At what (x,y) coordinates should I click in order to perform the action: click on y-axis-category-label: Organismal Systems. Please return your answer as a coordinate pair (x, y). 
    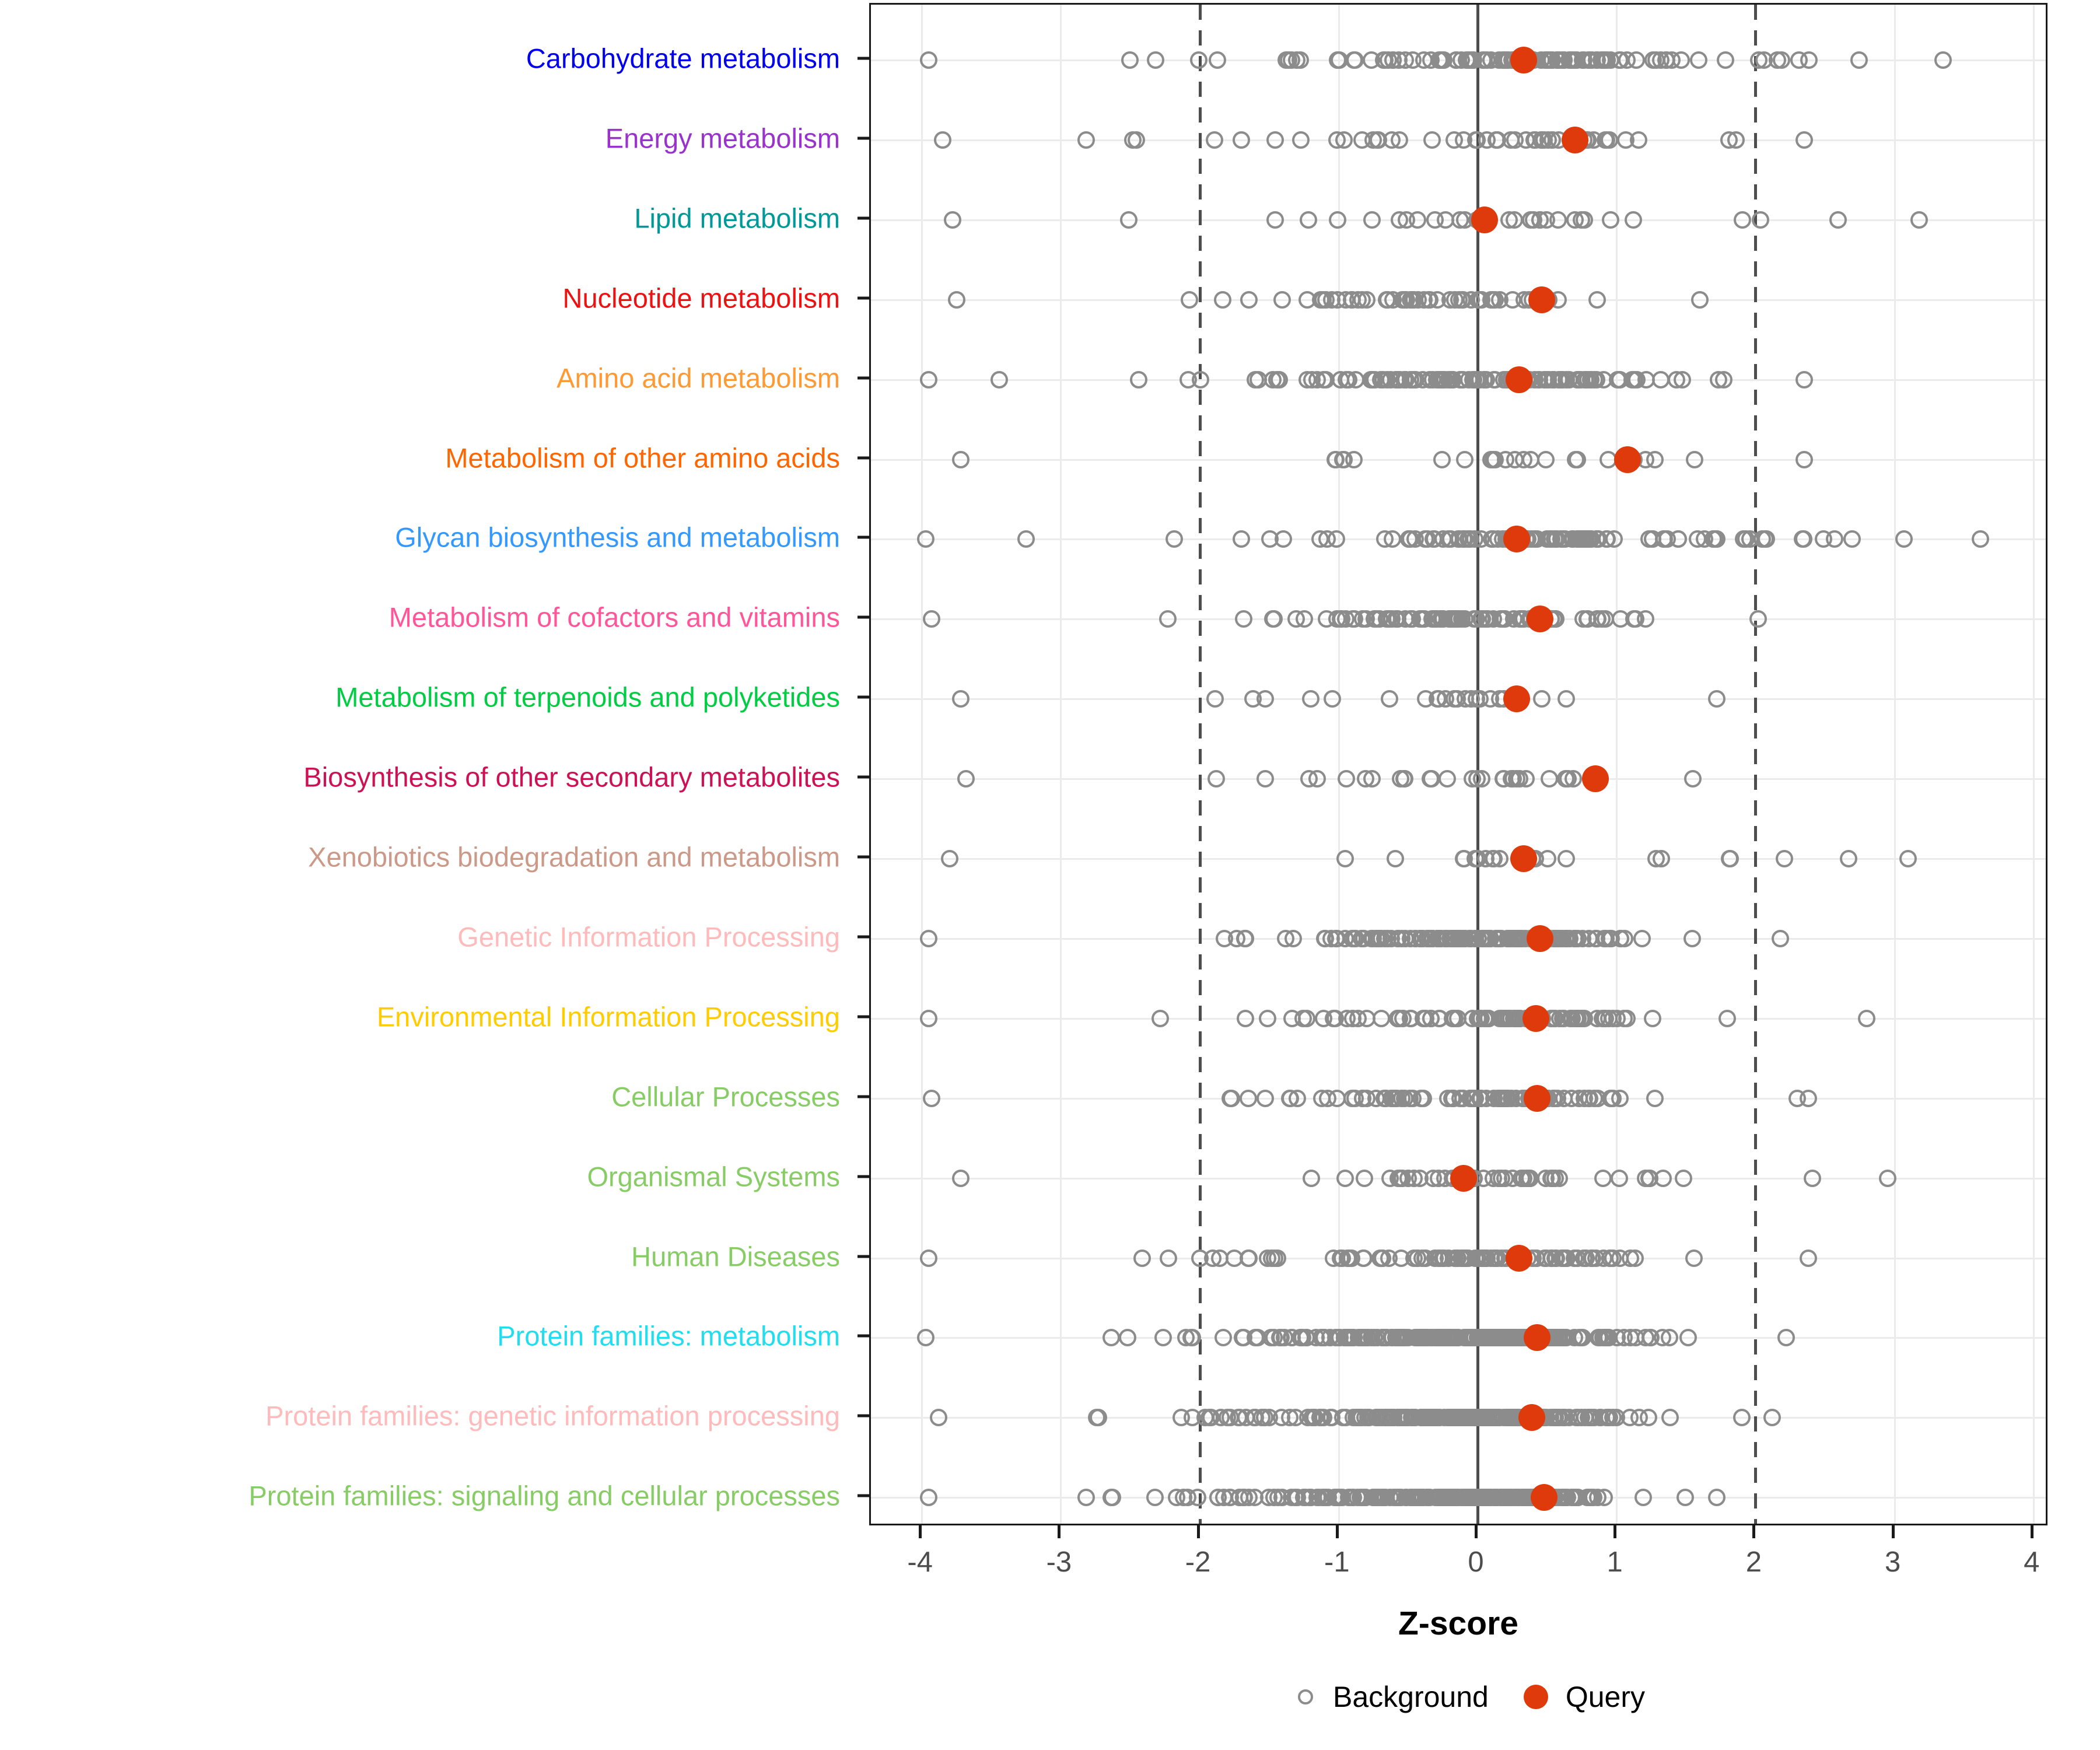
    Looking at the image, I should click on (713, 1176).